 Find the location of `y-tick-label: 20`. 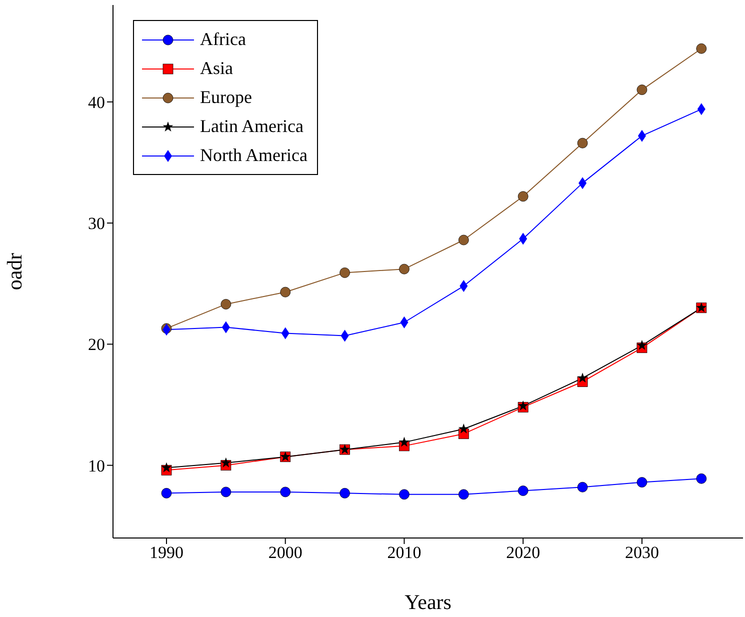

y-tick-label: 20 is located at coordinates (96, 344).